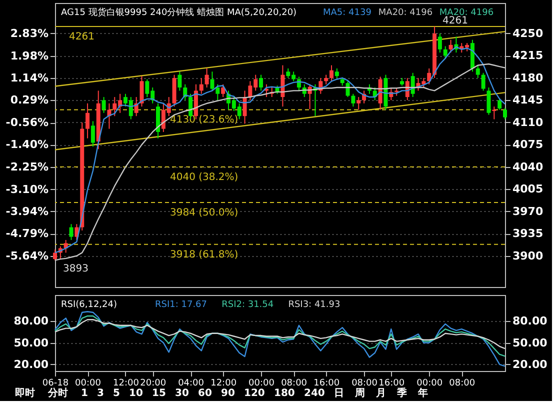 This screenshot has height=413, width=553. I want to click on y-tick-label: 4250, so click(528, 33).